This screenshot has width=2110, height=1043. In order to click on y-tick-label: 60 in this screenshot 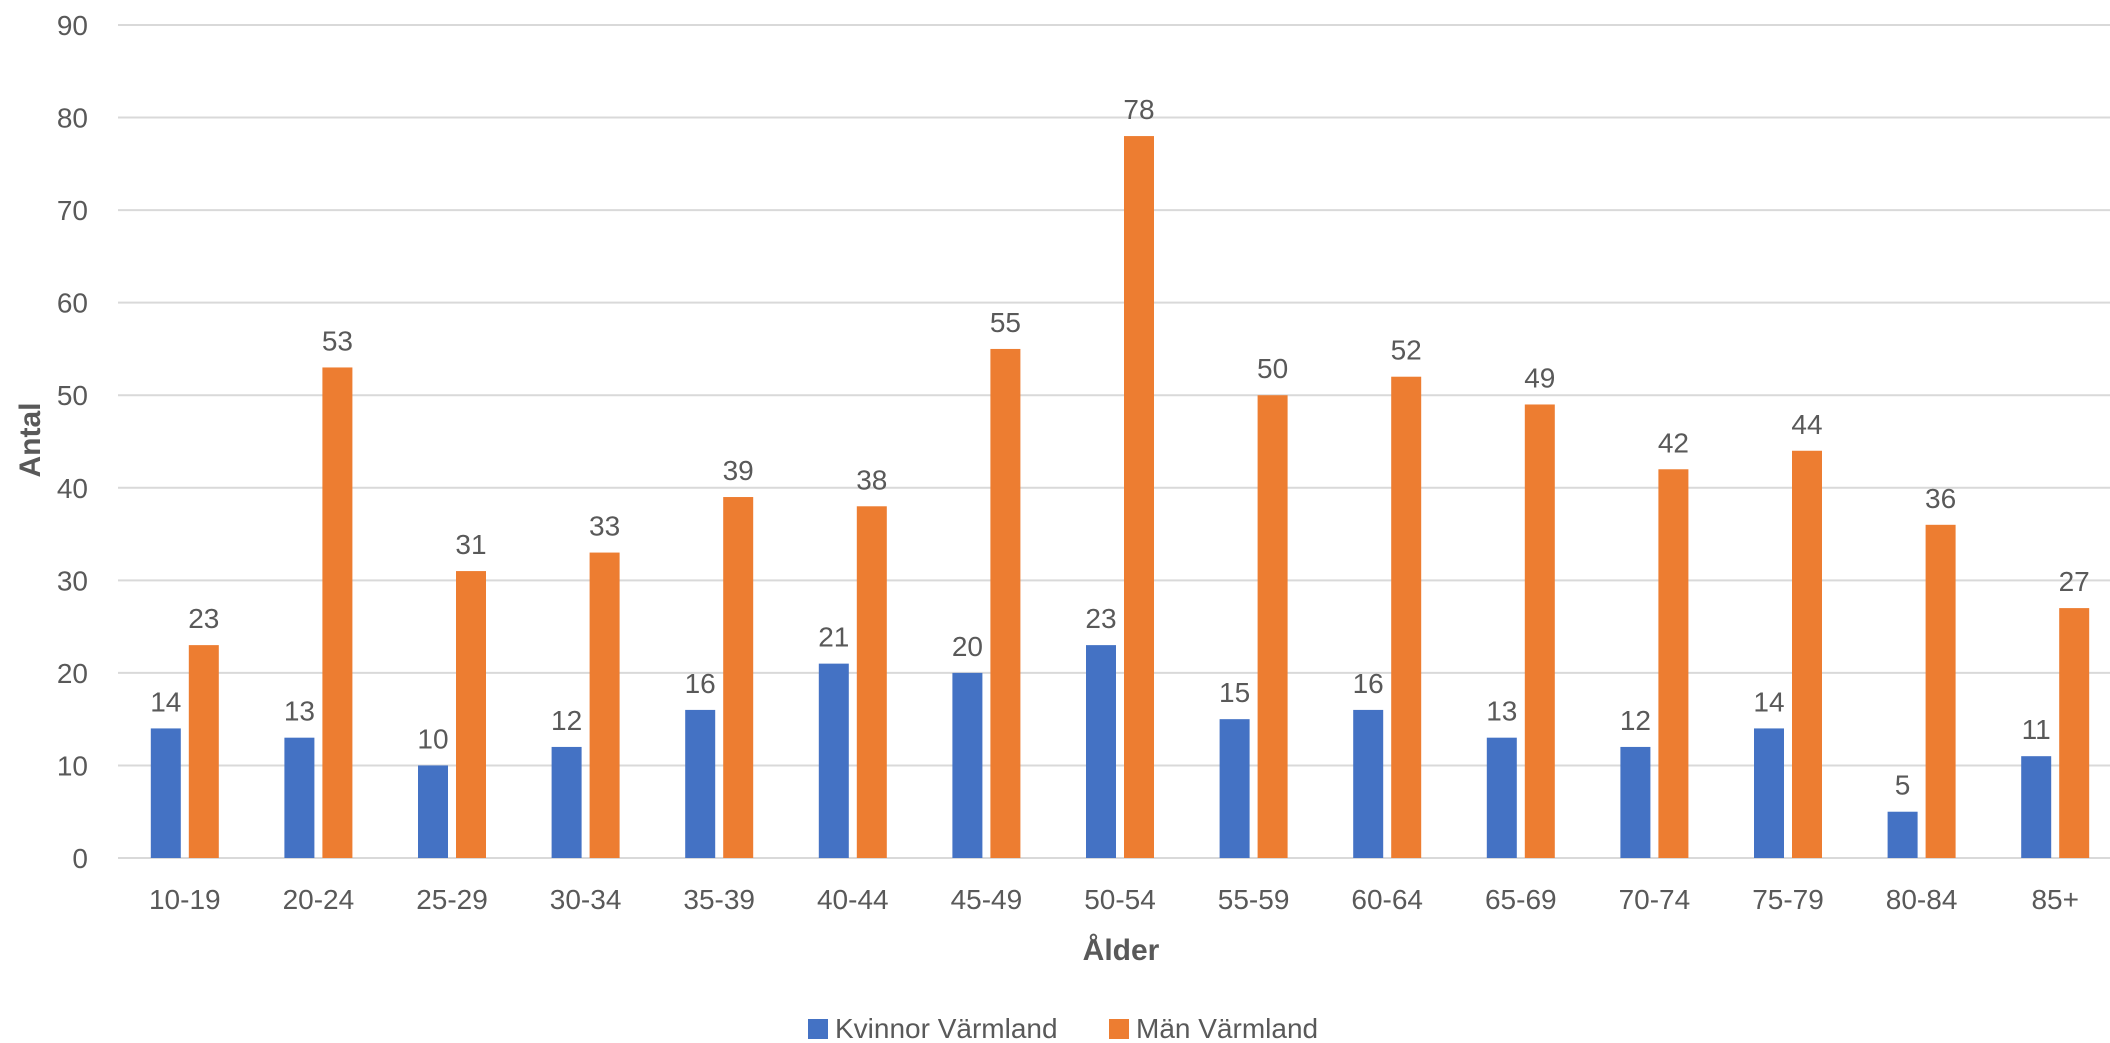, I will do `click(72, 303)`.